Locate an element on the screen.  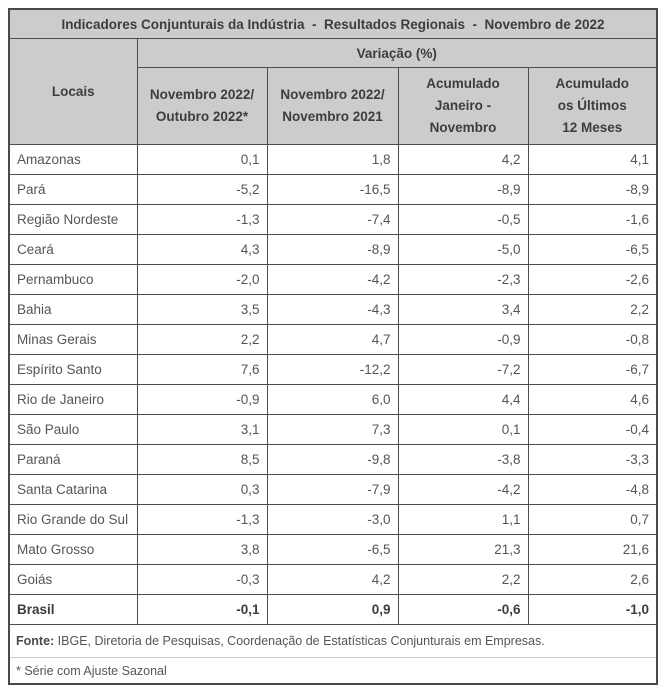
value-cell: 2,2 is located at coordinates (202, 339).